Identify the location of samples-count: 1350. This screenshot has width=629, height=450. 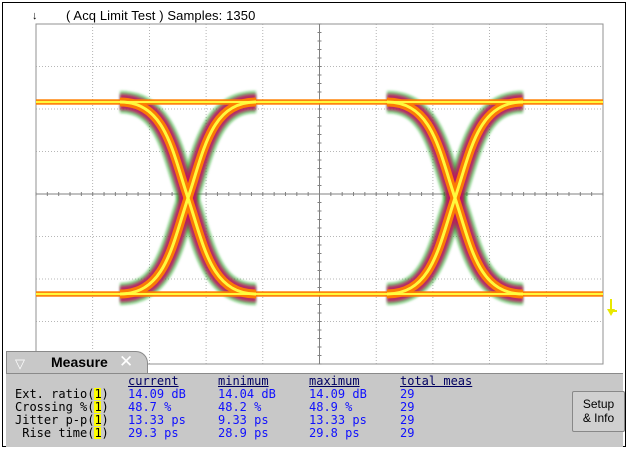
(241, 15).